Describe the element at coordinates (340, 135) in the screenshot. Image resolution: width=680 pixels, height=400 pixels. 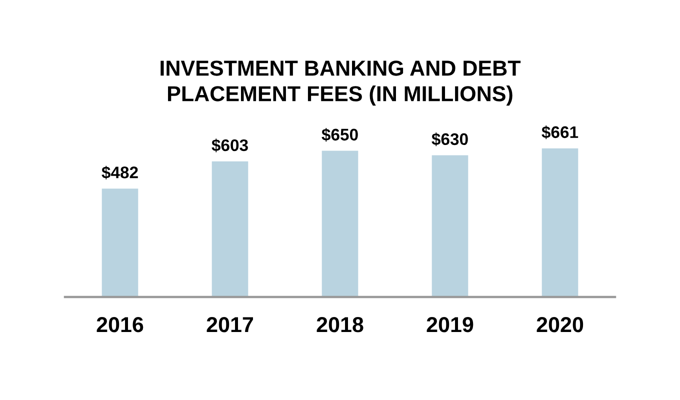
I see `data-label: $650` at that location.